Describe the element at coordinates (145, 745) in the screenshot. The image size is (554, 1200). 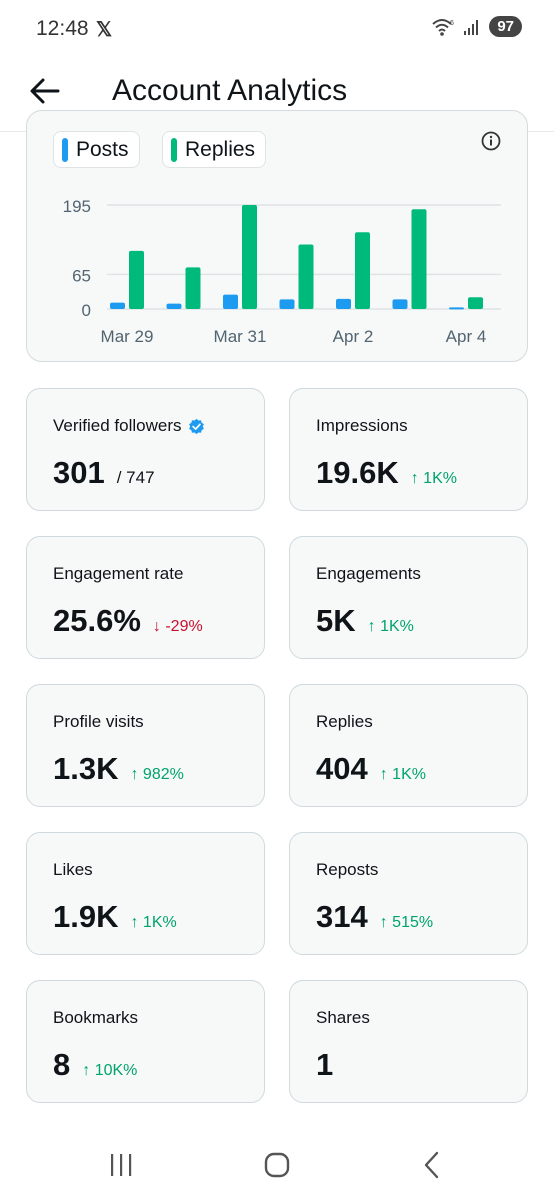
I see `stat-card-profile-visits: Profile visits 1.3K ↑ 982%` at that location.